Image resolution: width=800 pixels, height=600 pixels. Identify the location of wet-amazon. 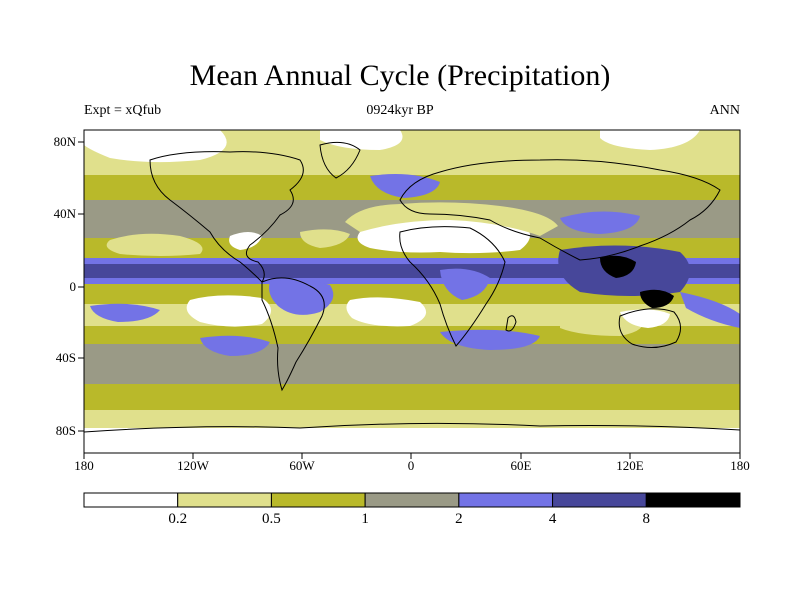
(301, 297).